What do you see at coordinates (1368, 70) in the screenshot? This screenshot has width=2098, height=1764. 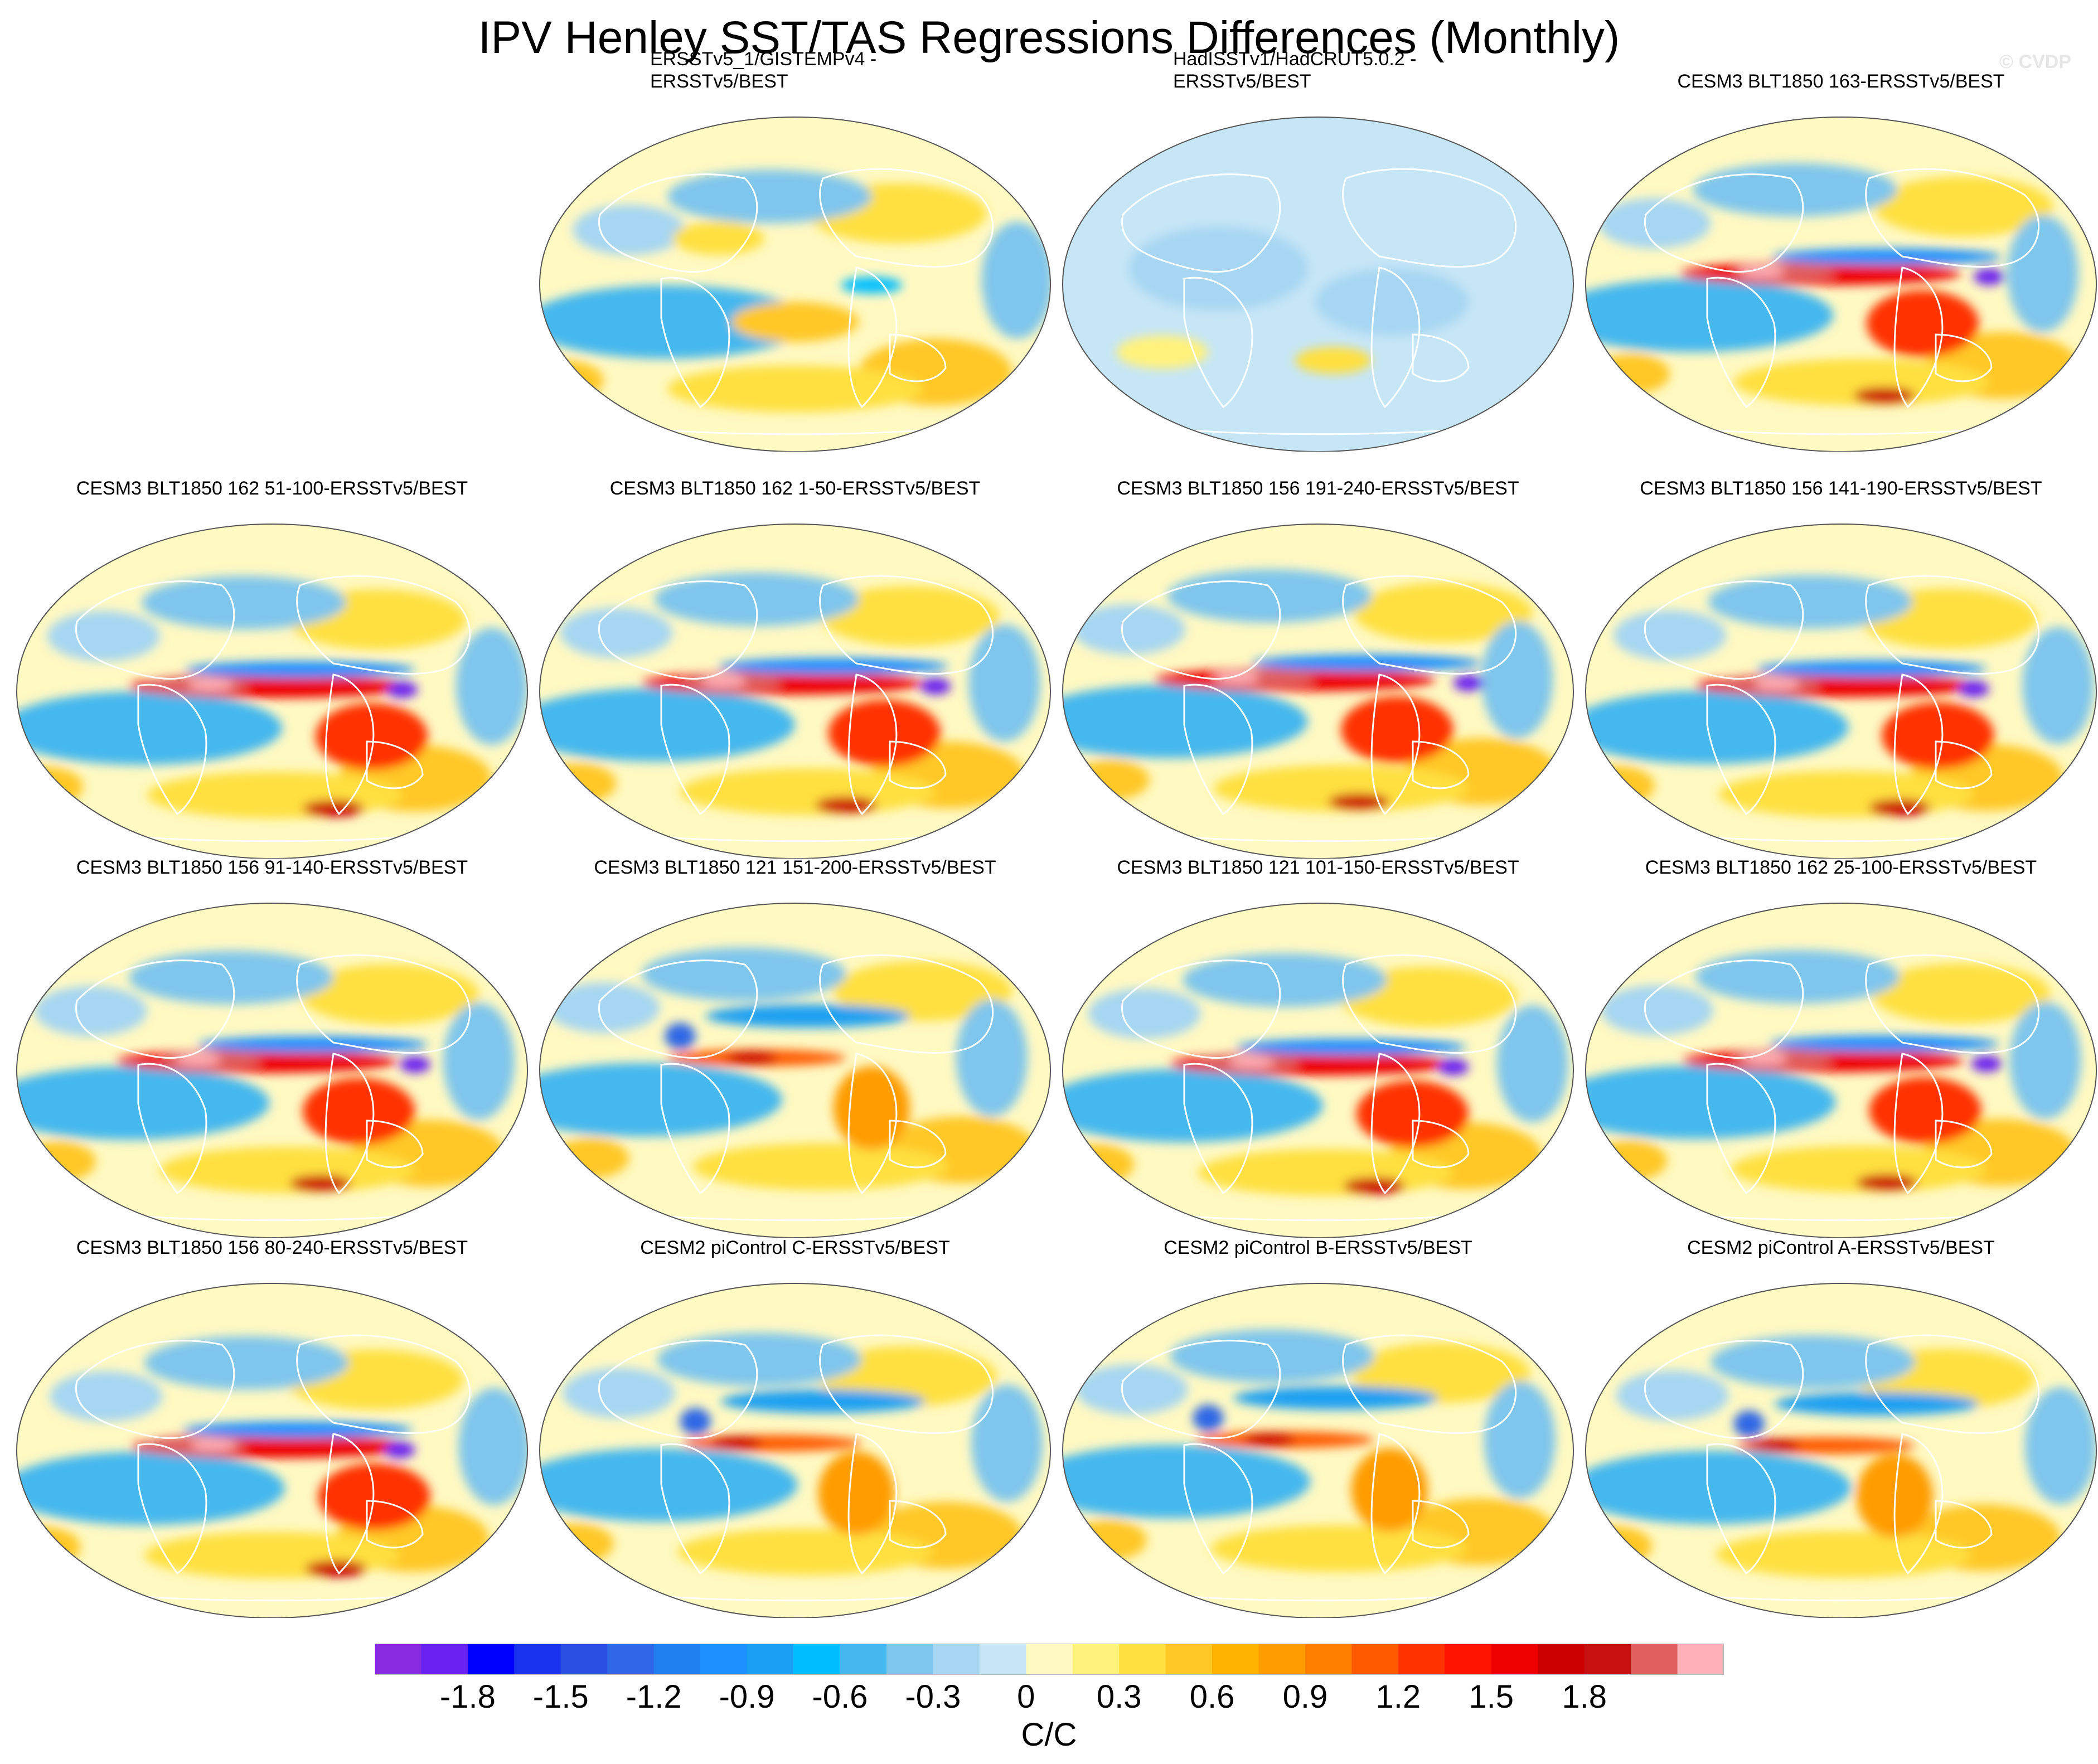 I see `panel-title: HadISSTv1/HadCRUT5.0.2 - ERSSTv5/BEST` at bounding box center [1368, 70].